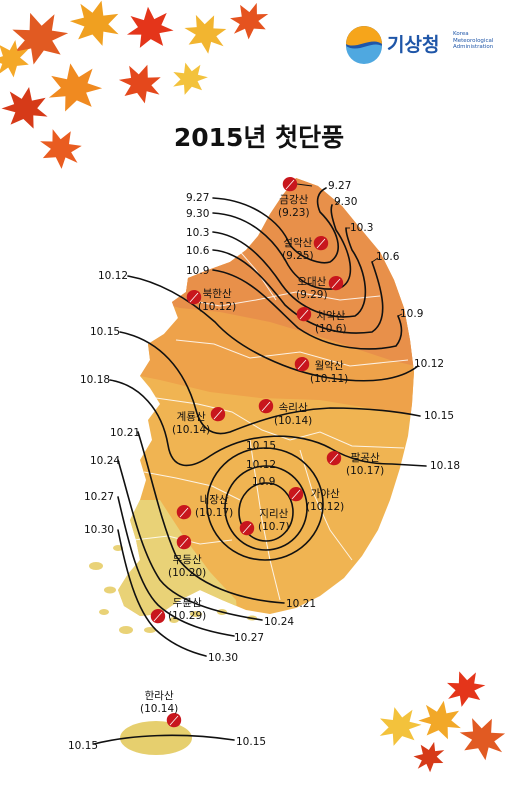  I want to click on isoline-label: 10.18, so click(445, 466).